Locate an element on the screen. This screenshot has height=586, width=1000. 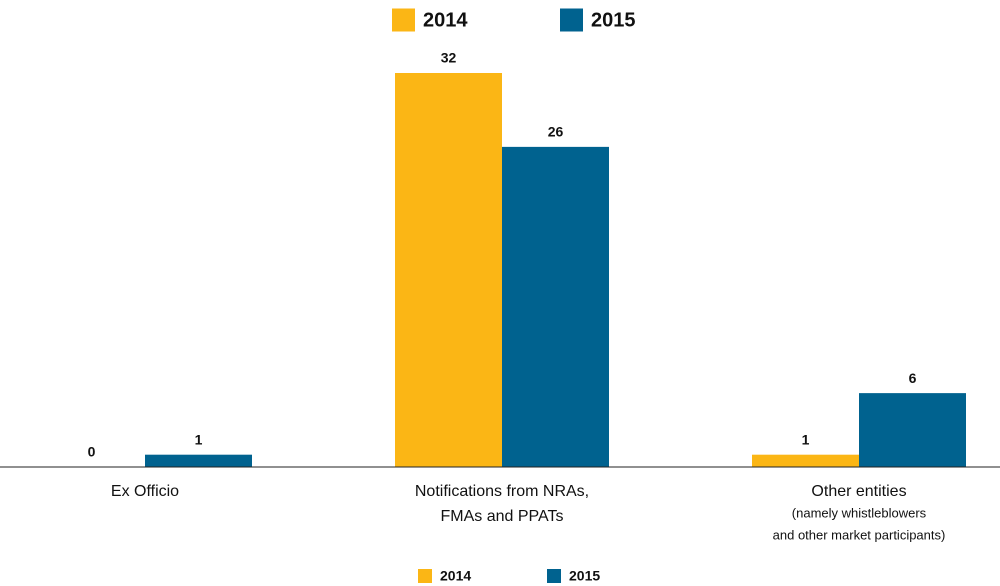
value-label: 6 is located at coordinates (913, 378).